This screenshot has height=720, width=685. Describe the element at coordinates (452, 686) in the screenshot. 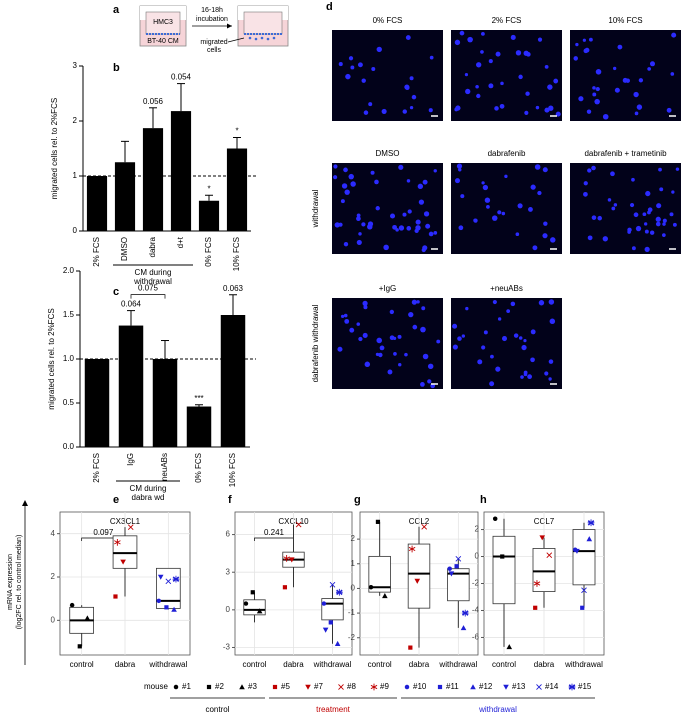

I see `legend-label: #11` at that location.